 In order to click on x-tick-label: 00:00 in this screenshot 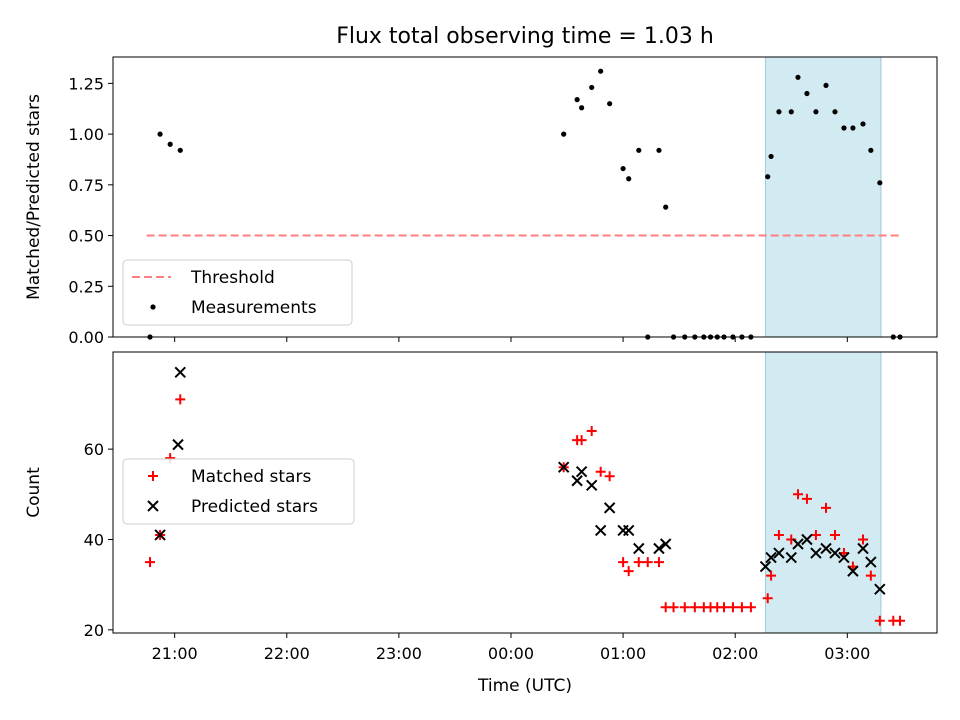, I will do `click(511, 653)`.